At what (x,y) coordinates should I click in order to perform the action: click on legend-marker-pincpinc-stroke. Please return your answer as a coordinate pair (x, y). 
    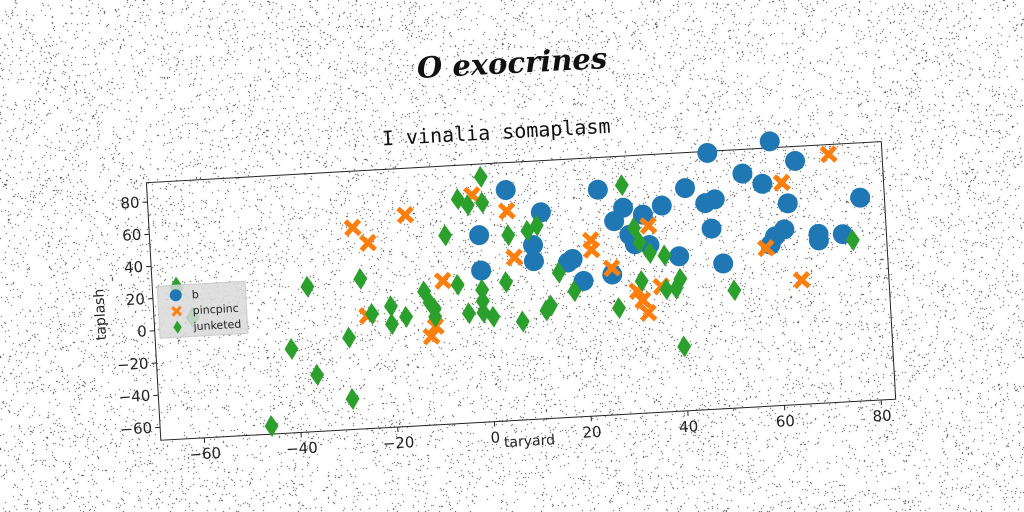
    Looking at the image, I should click on (177, 311).